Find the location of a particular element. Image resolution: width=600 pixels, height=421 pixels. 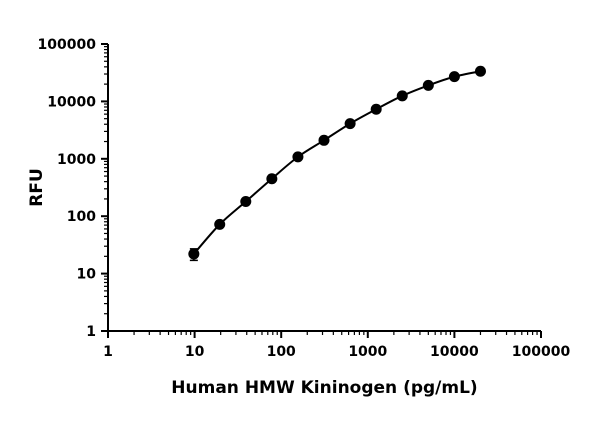

x-axis-title: Human HMW Kininogen (pg/mL) is located at coordinates (324, 388).